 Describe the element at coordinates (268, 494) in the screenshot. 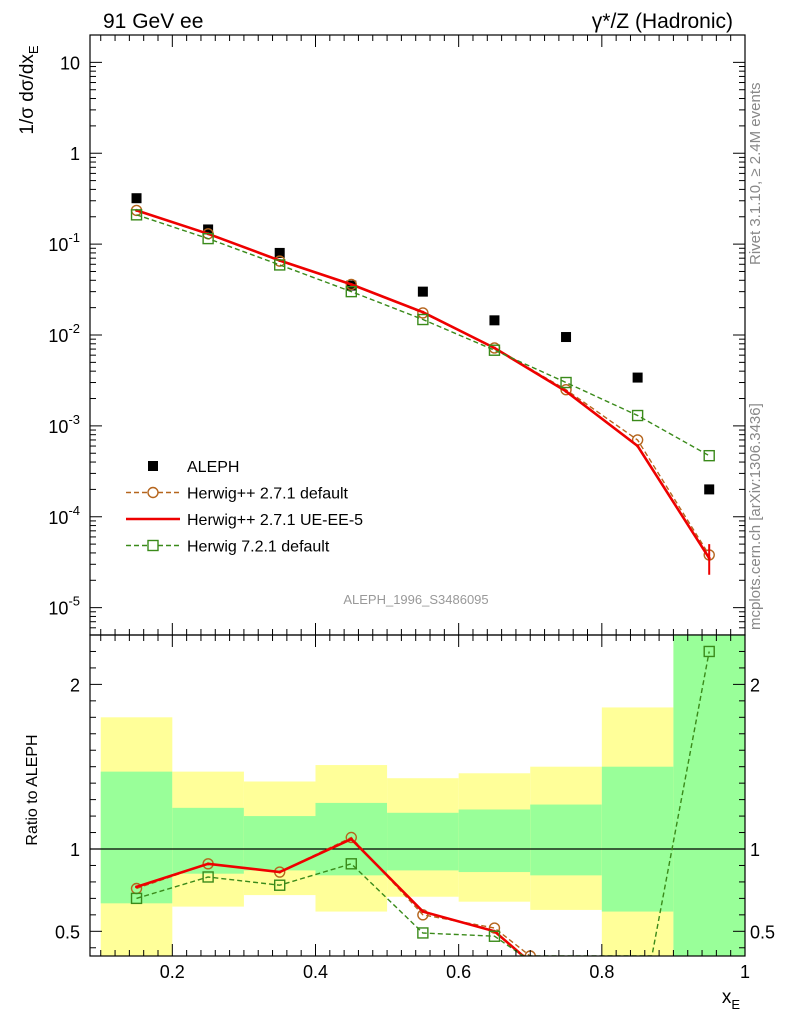

I see `legend-label: Herwig++ 2.7.1 default` at that location.